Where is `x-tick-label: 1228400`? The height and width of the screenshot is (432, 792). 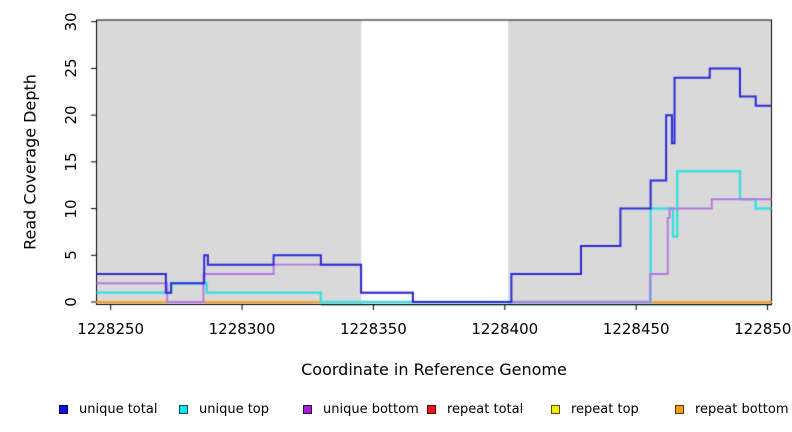
x-tick-label: 1228400 is located at coordinates (505, 329).